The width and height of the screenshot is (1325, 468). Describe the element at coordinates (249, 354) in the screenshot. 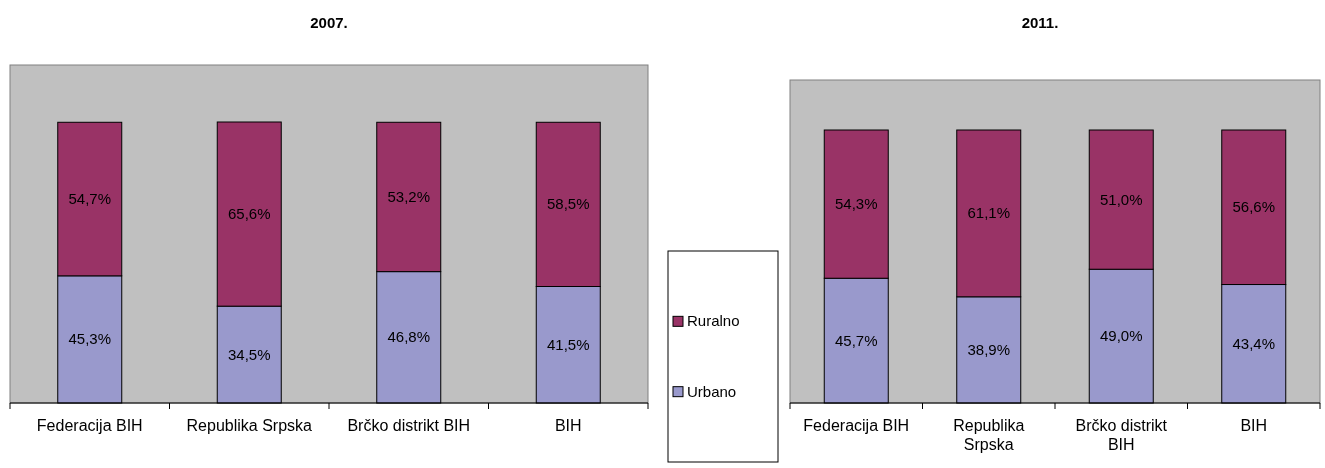

I see `data-label: 34,5%` at that location.